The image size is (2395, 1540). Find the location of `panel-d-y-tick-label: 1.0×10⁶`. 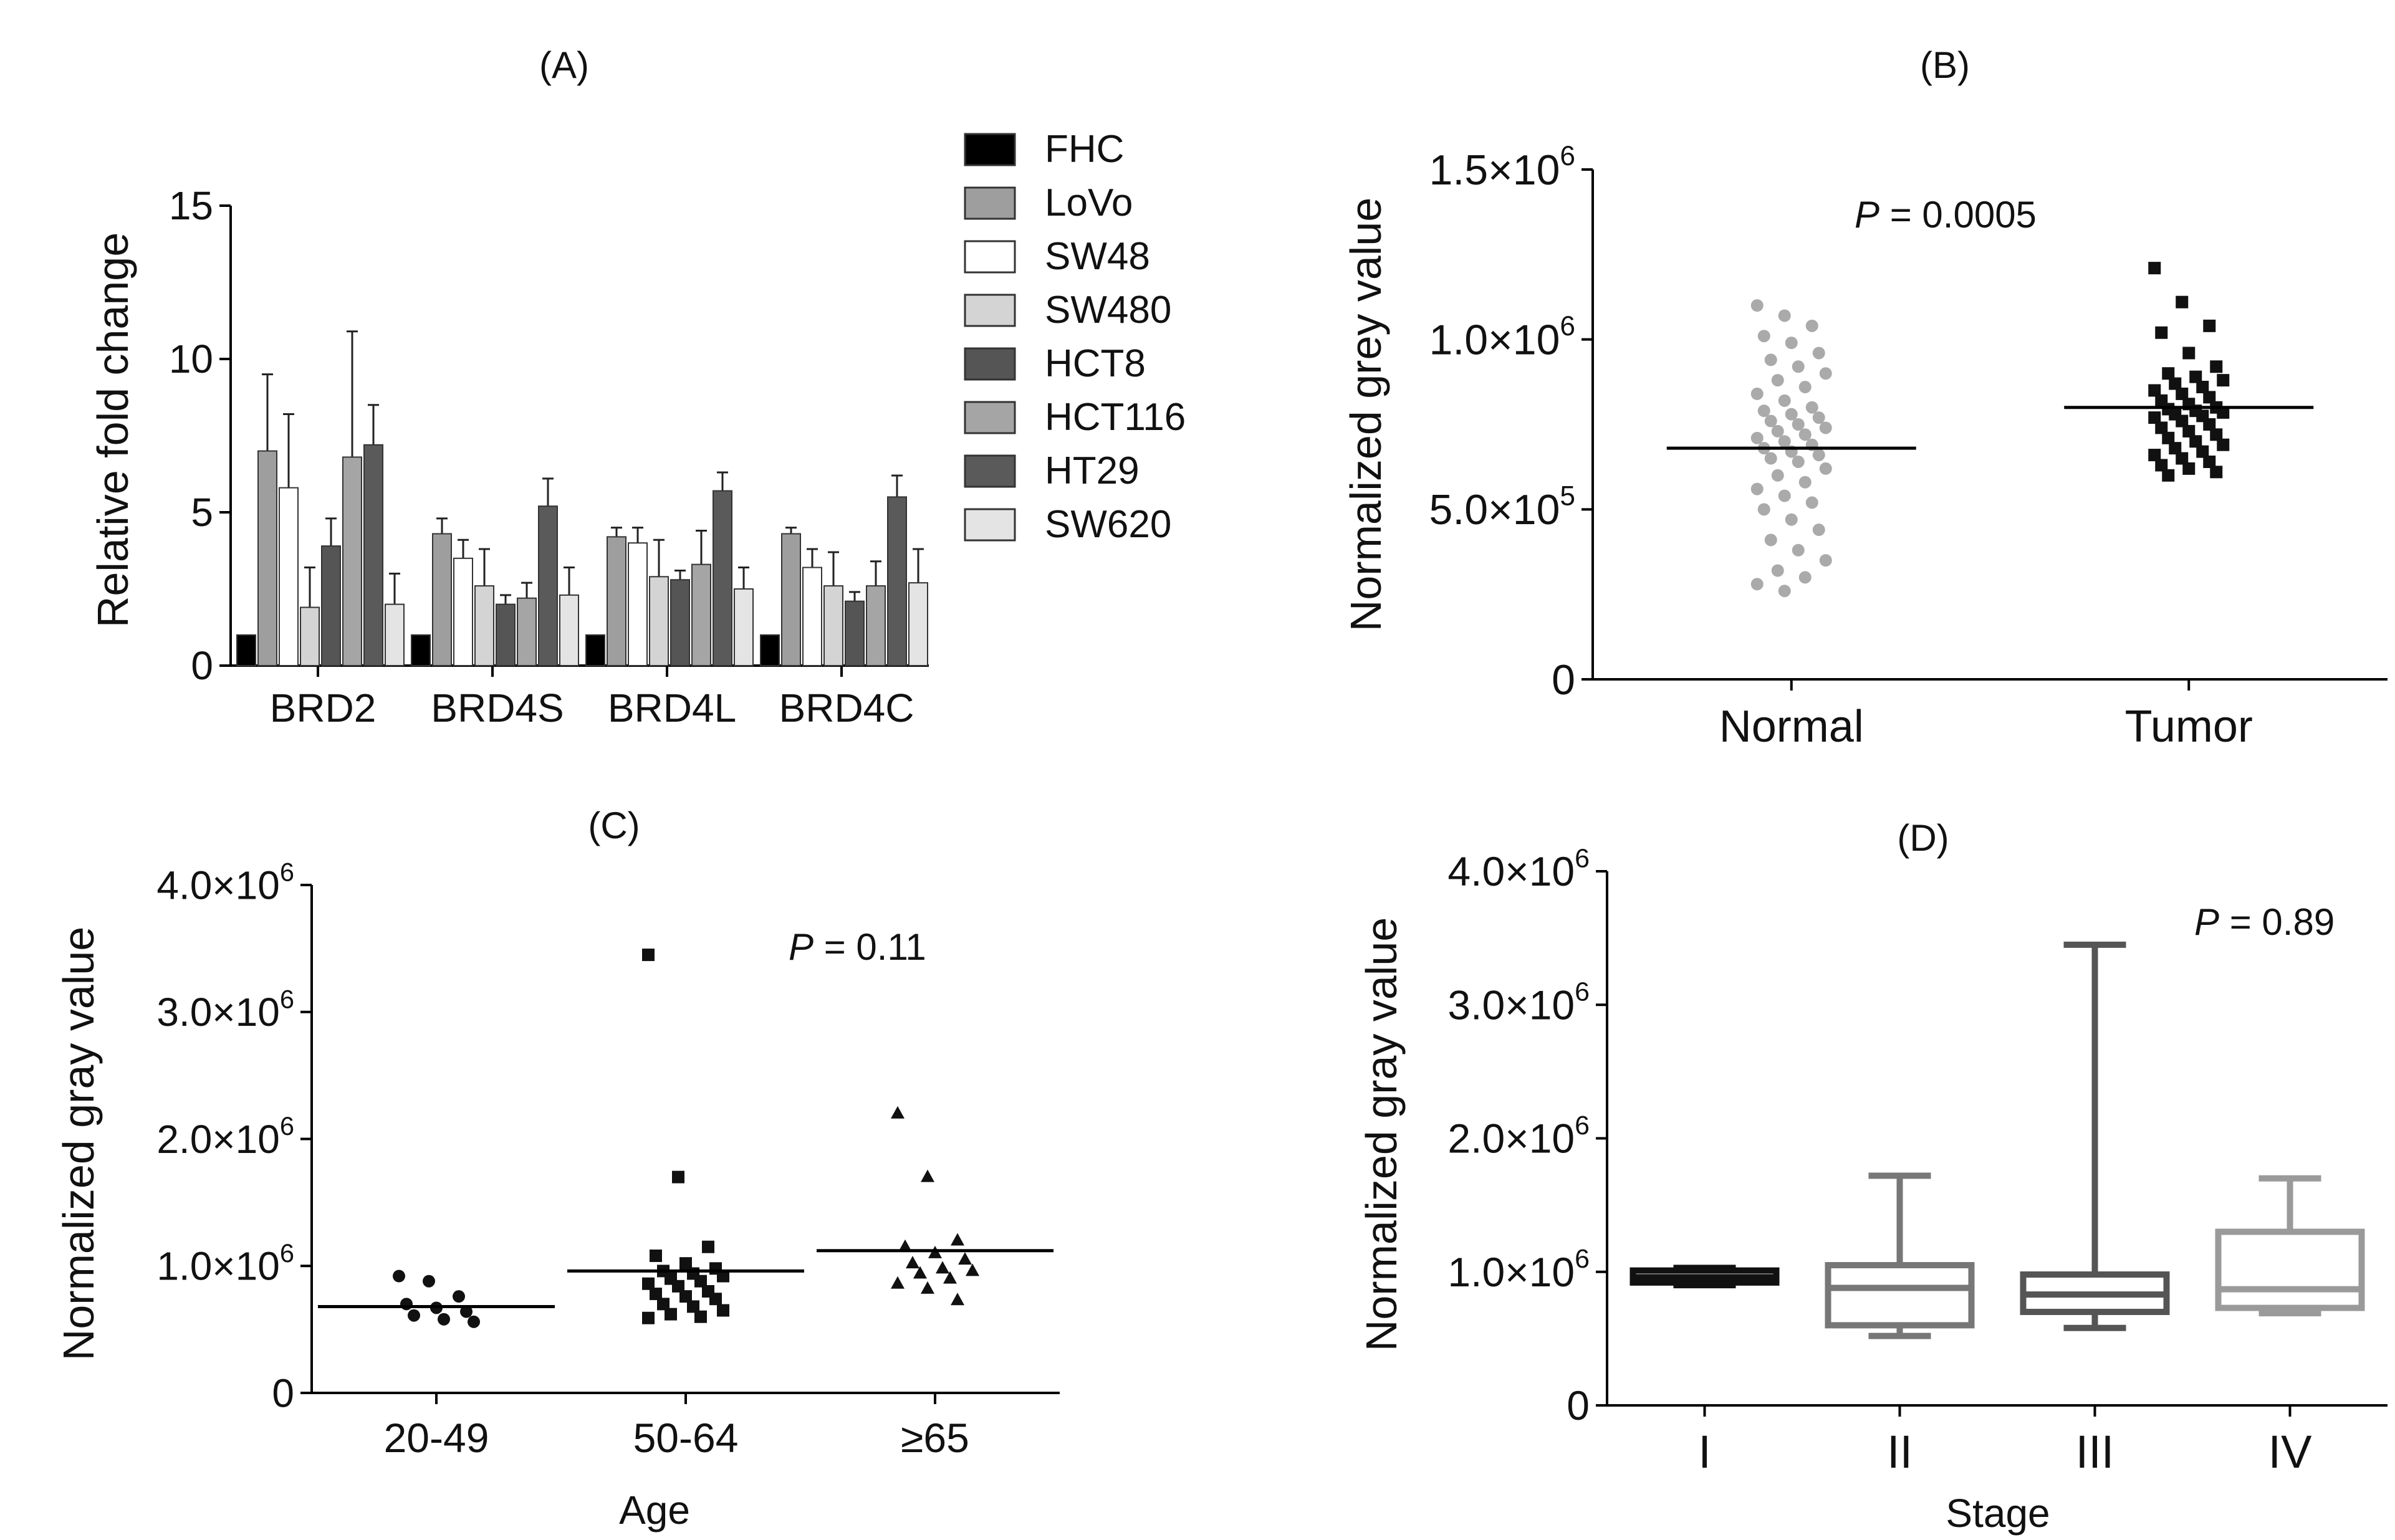

panel-d-y-tick-label: 1.0×10⁶ is located at coordinates (1518, 1269).